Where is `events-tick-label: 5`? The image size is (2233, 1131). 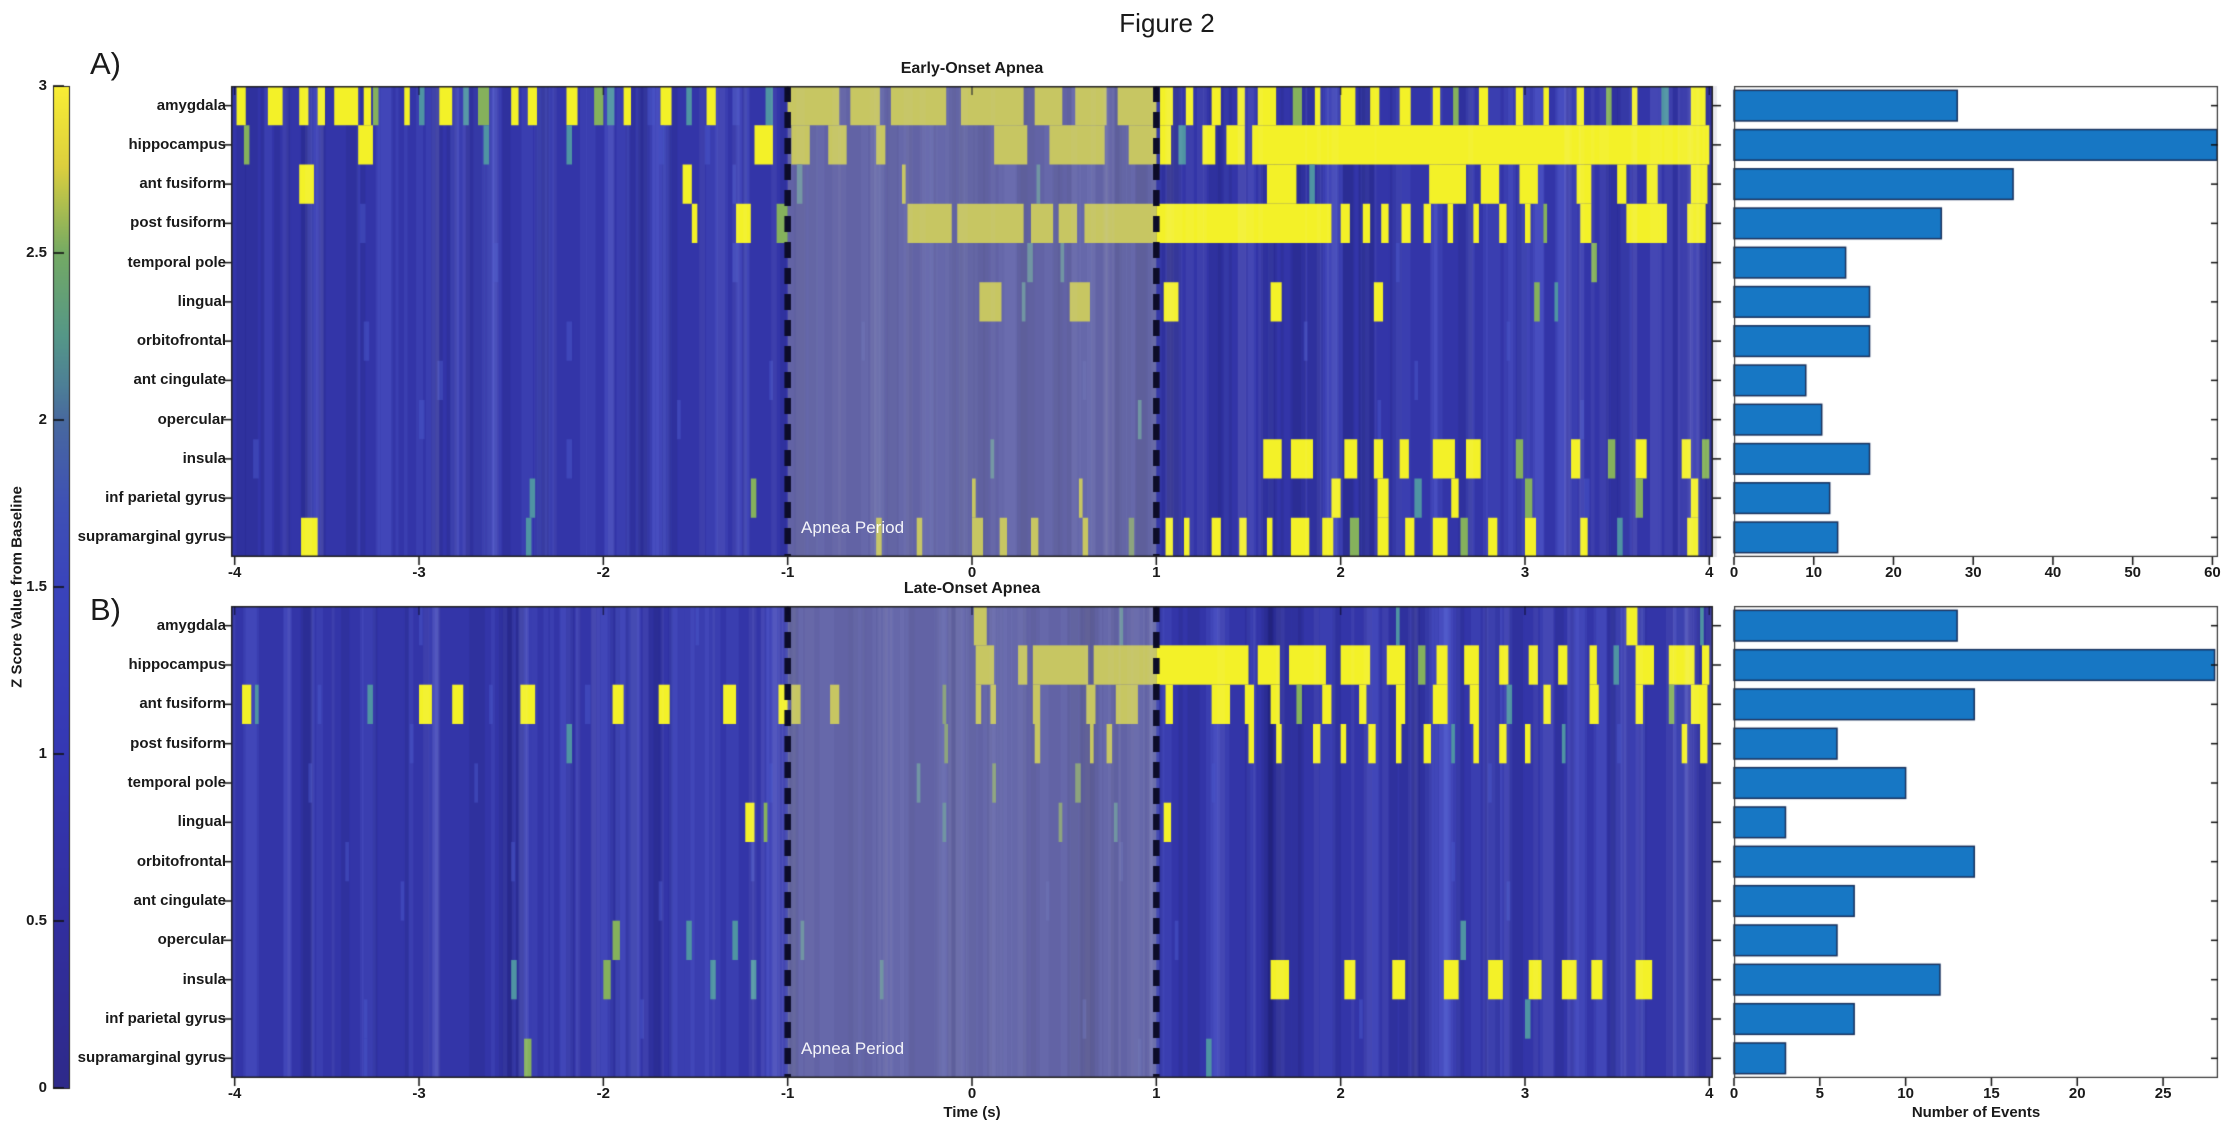
events-tick-label: 5 is located at coordinates (1819, 1093).